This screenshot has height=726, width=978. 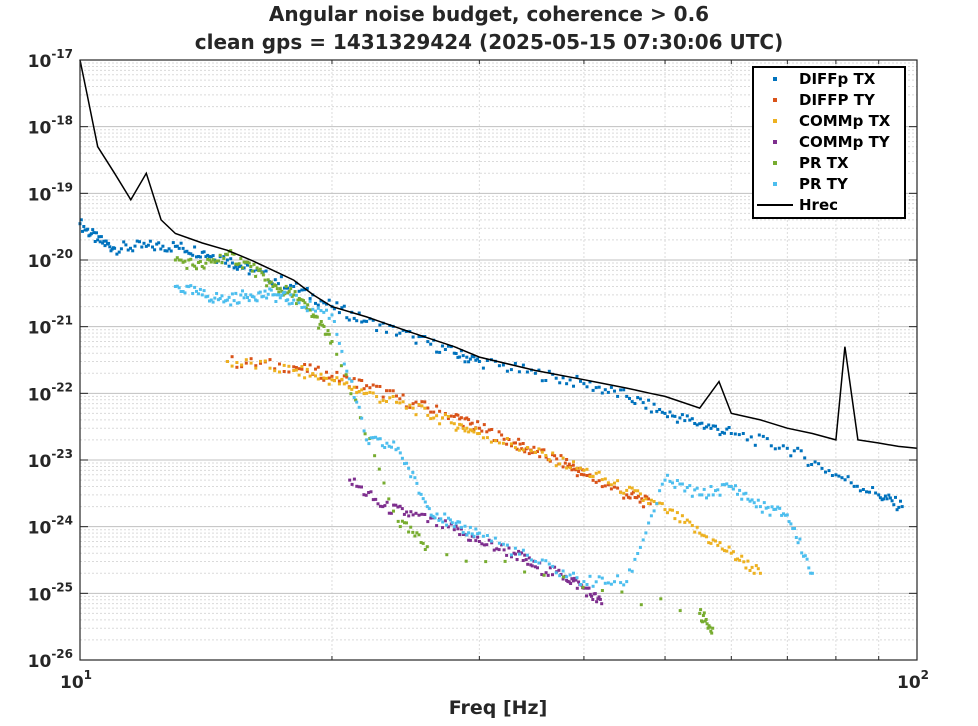 I want to click on legend-item-pr-tx: PR TX, so click(x=811, y=163).